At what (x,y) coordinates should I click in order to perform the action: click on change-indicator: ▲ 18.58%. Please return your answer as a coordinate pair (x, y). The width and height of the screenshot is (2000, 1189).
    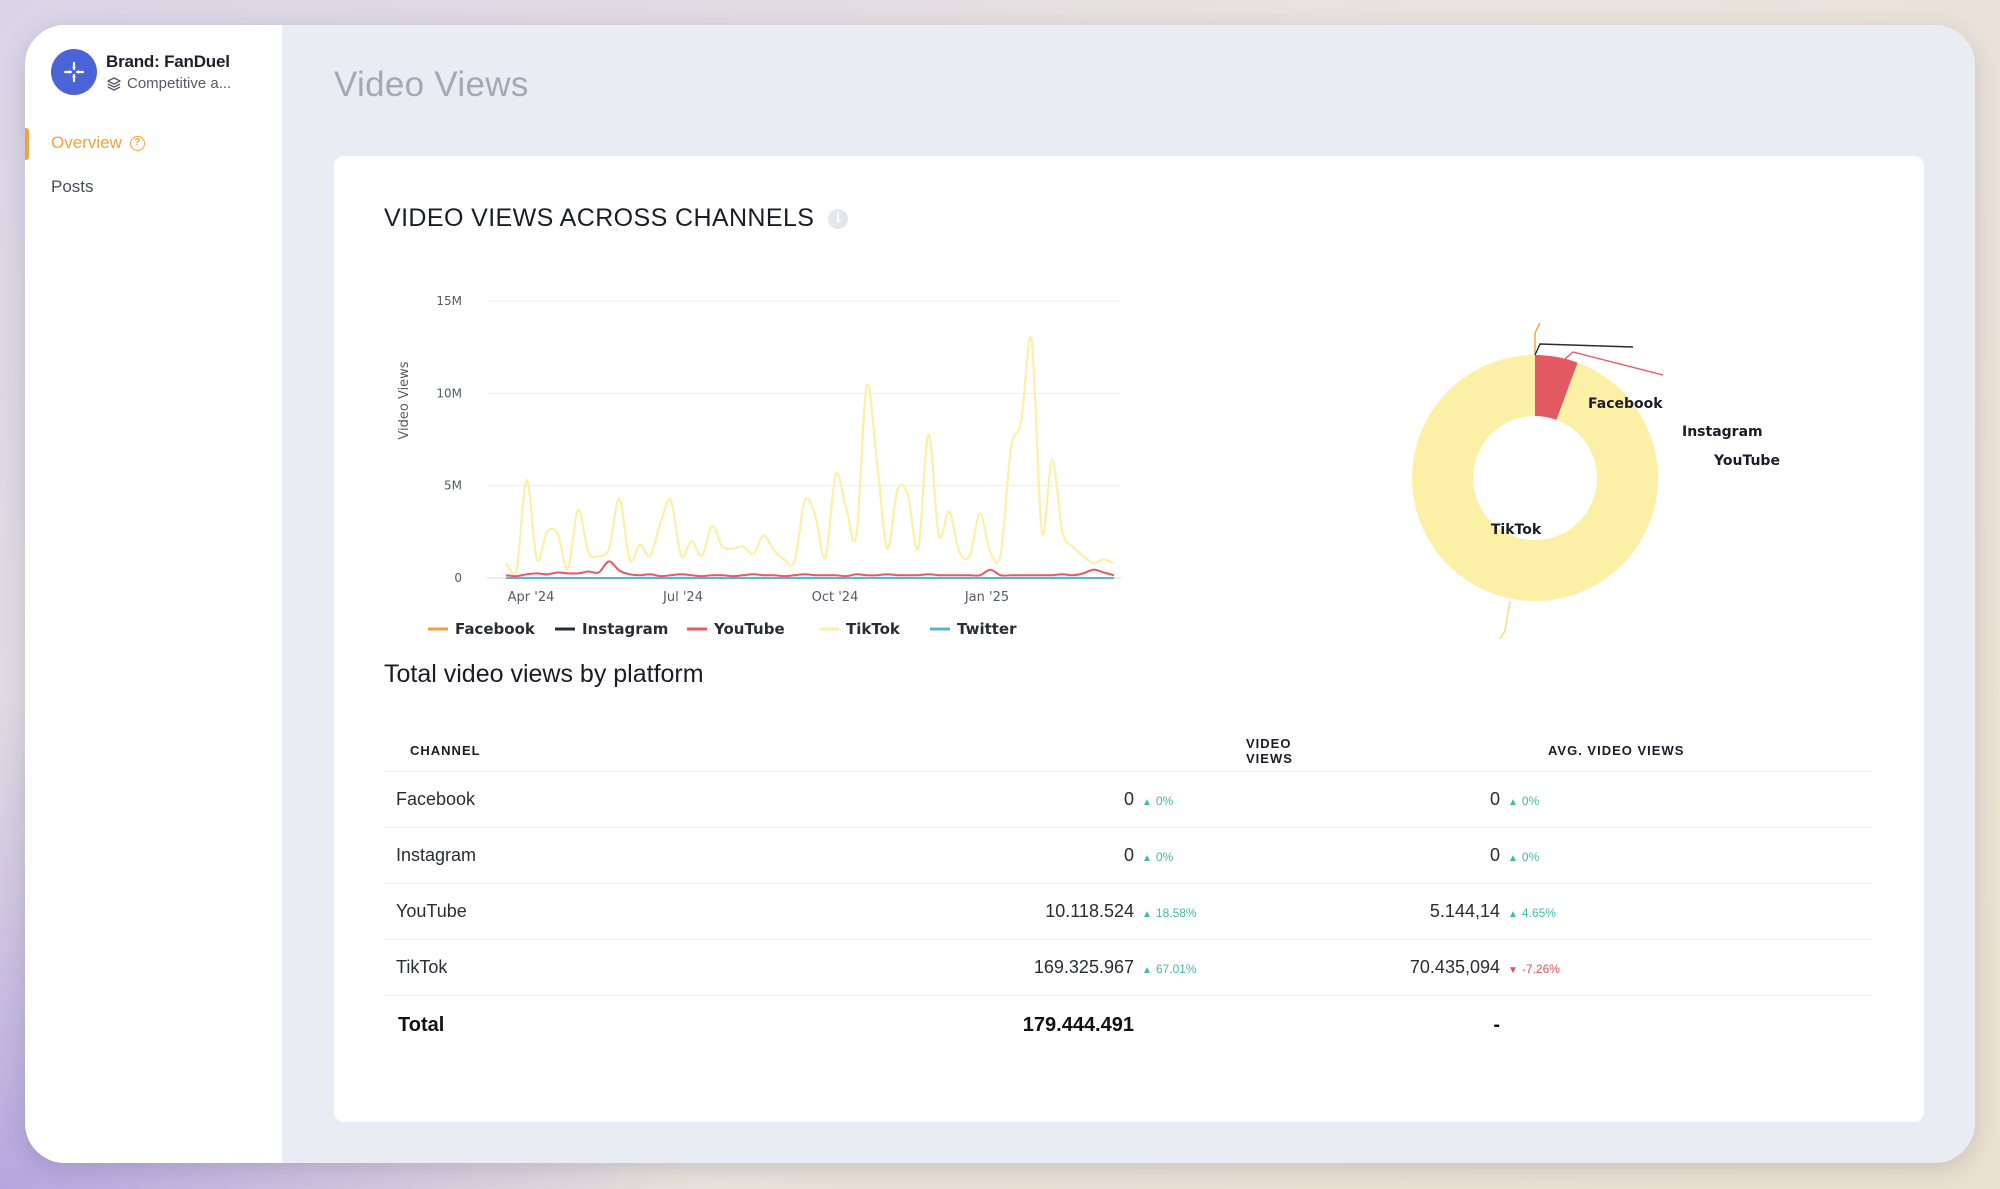
    Looking at the image, I should click on (1174, 913).